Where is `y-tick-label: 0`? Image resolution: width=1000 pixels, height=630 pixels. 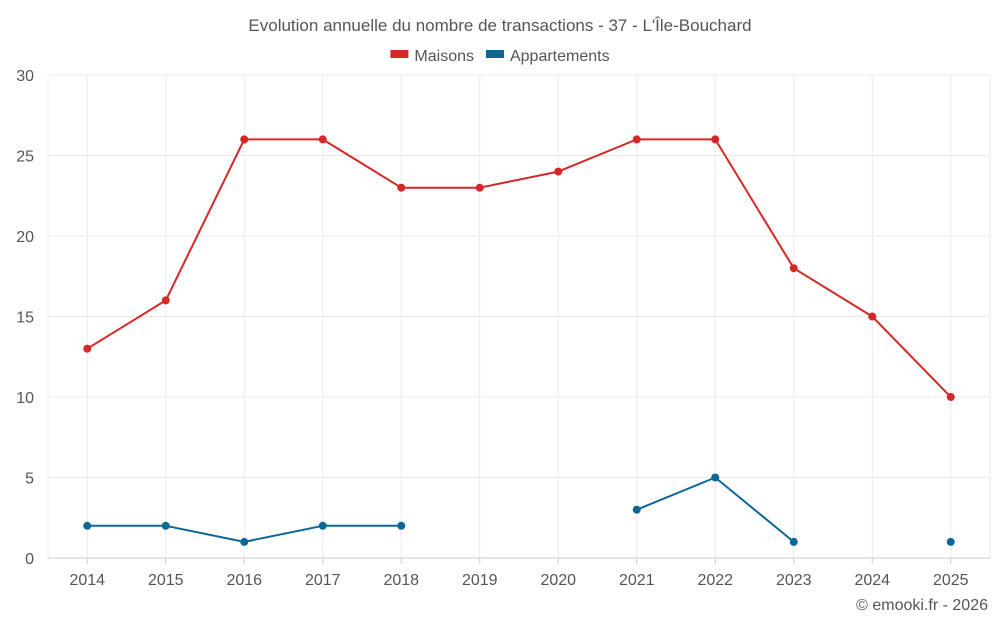 y-tick-label: 0 is located at coordinates (29, 559).